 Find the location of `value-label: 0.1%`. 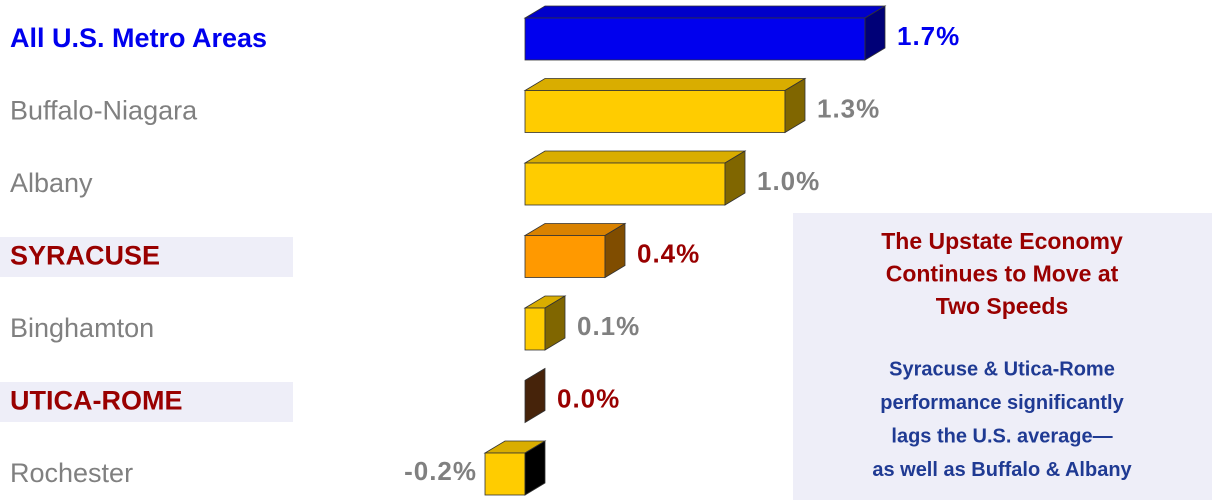

value-label: 0.1% is located at coordinates (608, 326).